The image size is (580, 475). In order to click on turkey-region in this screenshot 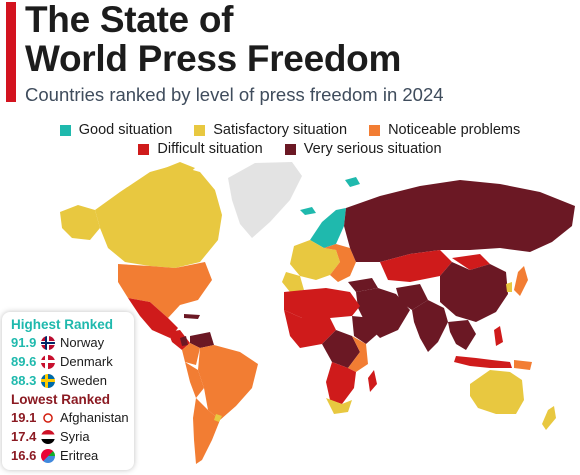, I will do `click(363, 285)`.